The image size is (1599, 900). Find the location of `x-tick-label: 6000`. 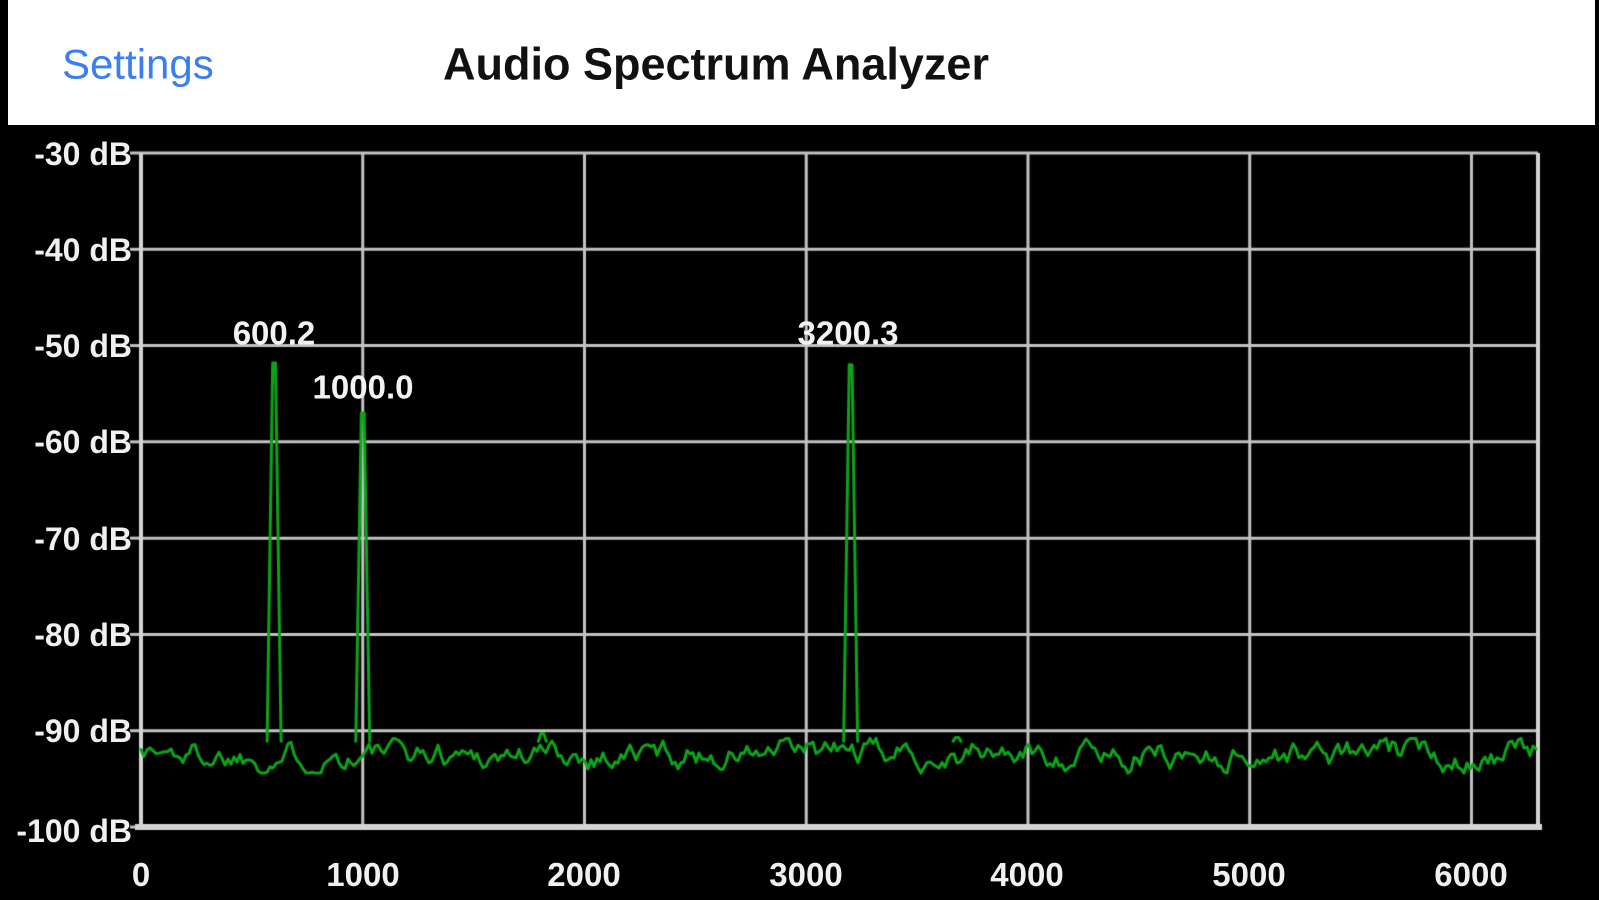

x-tick-label: 6000 is located at coordinates (1471, 874).